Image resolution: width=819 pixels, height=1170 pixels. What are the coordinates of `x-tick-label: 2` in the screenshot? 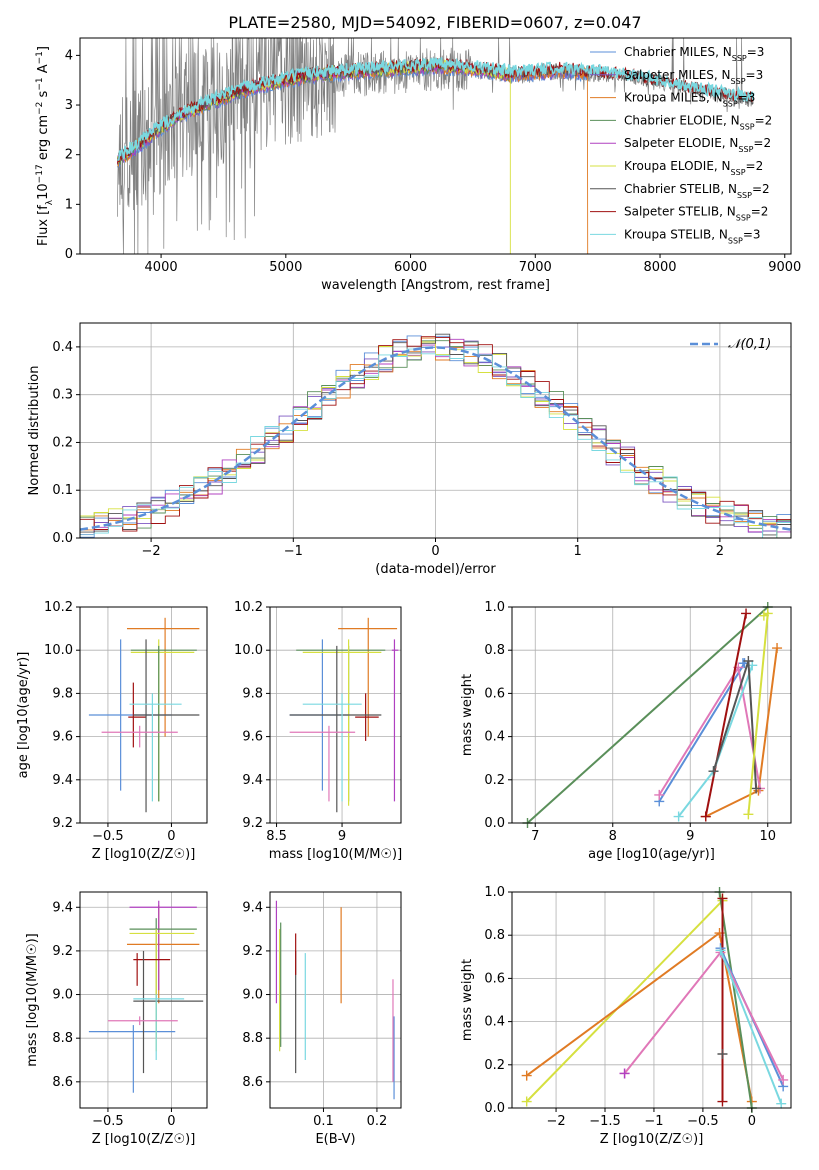 It's located at (720, 551).